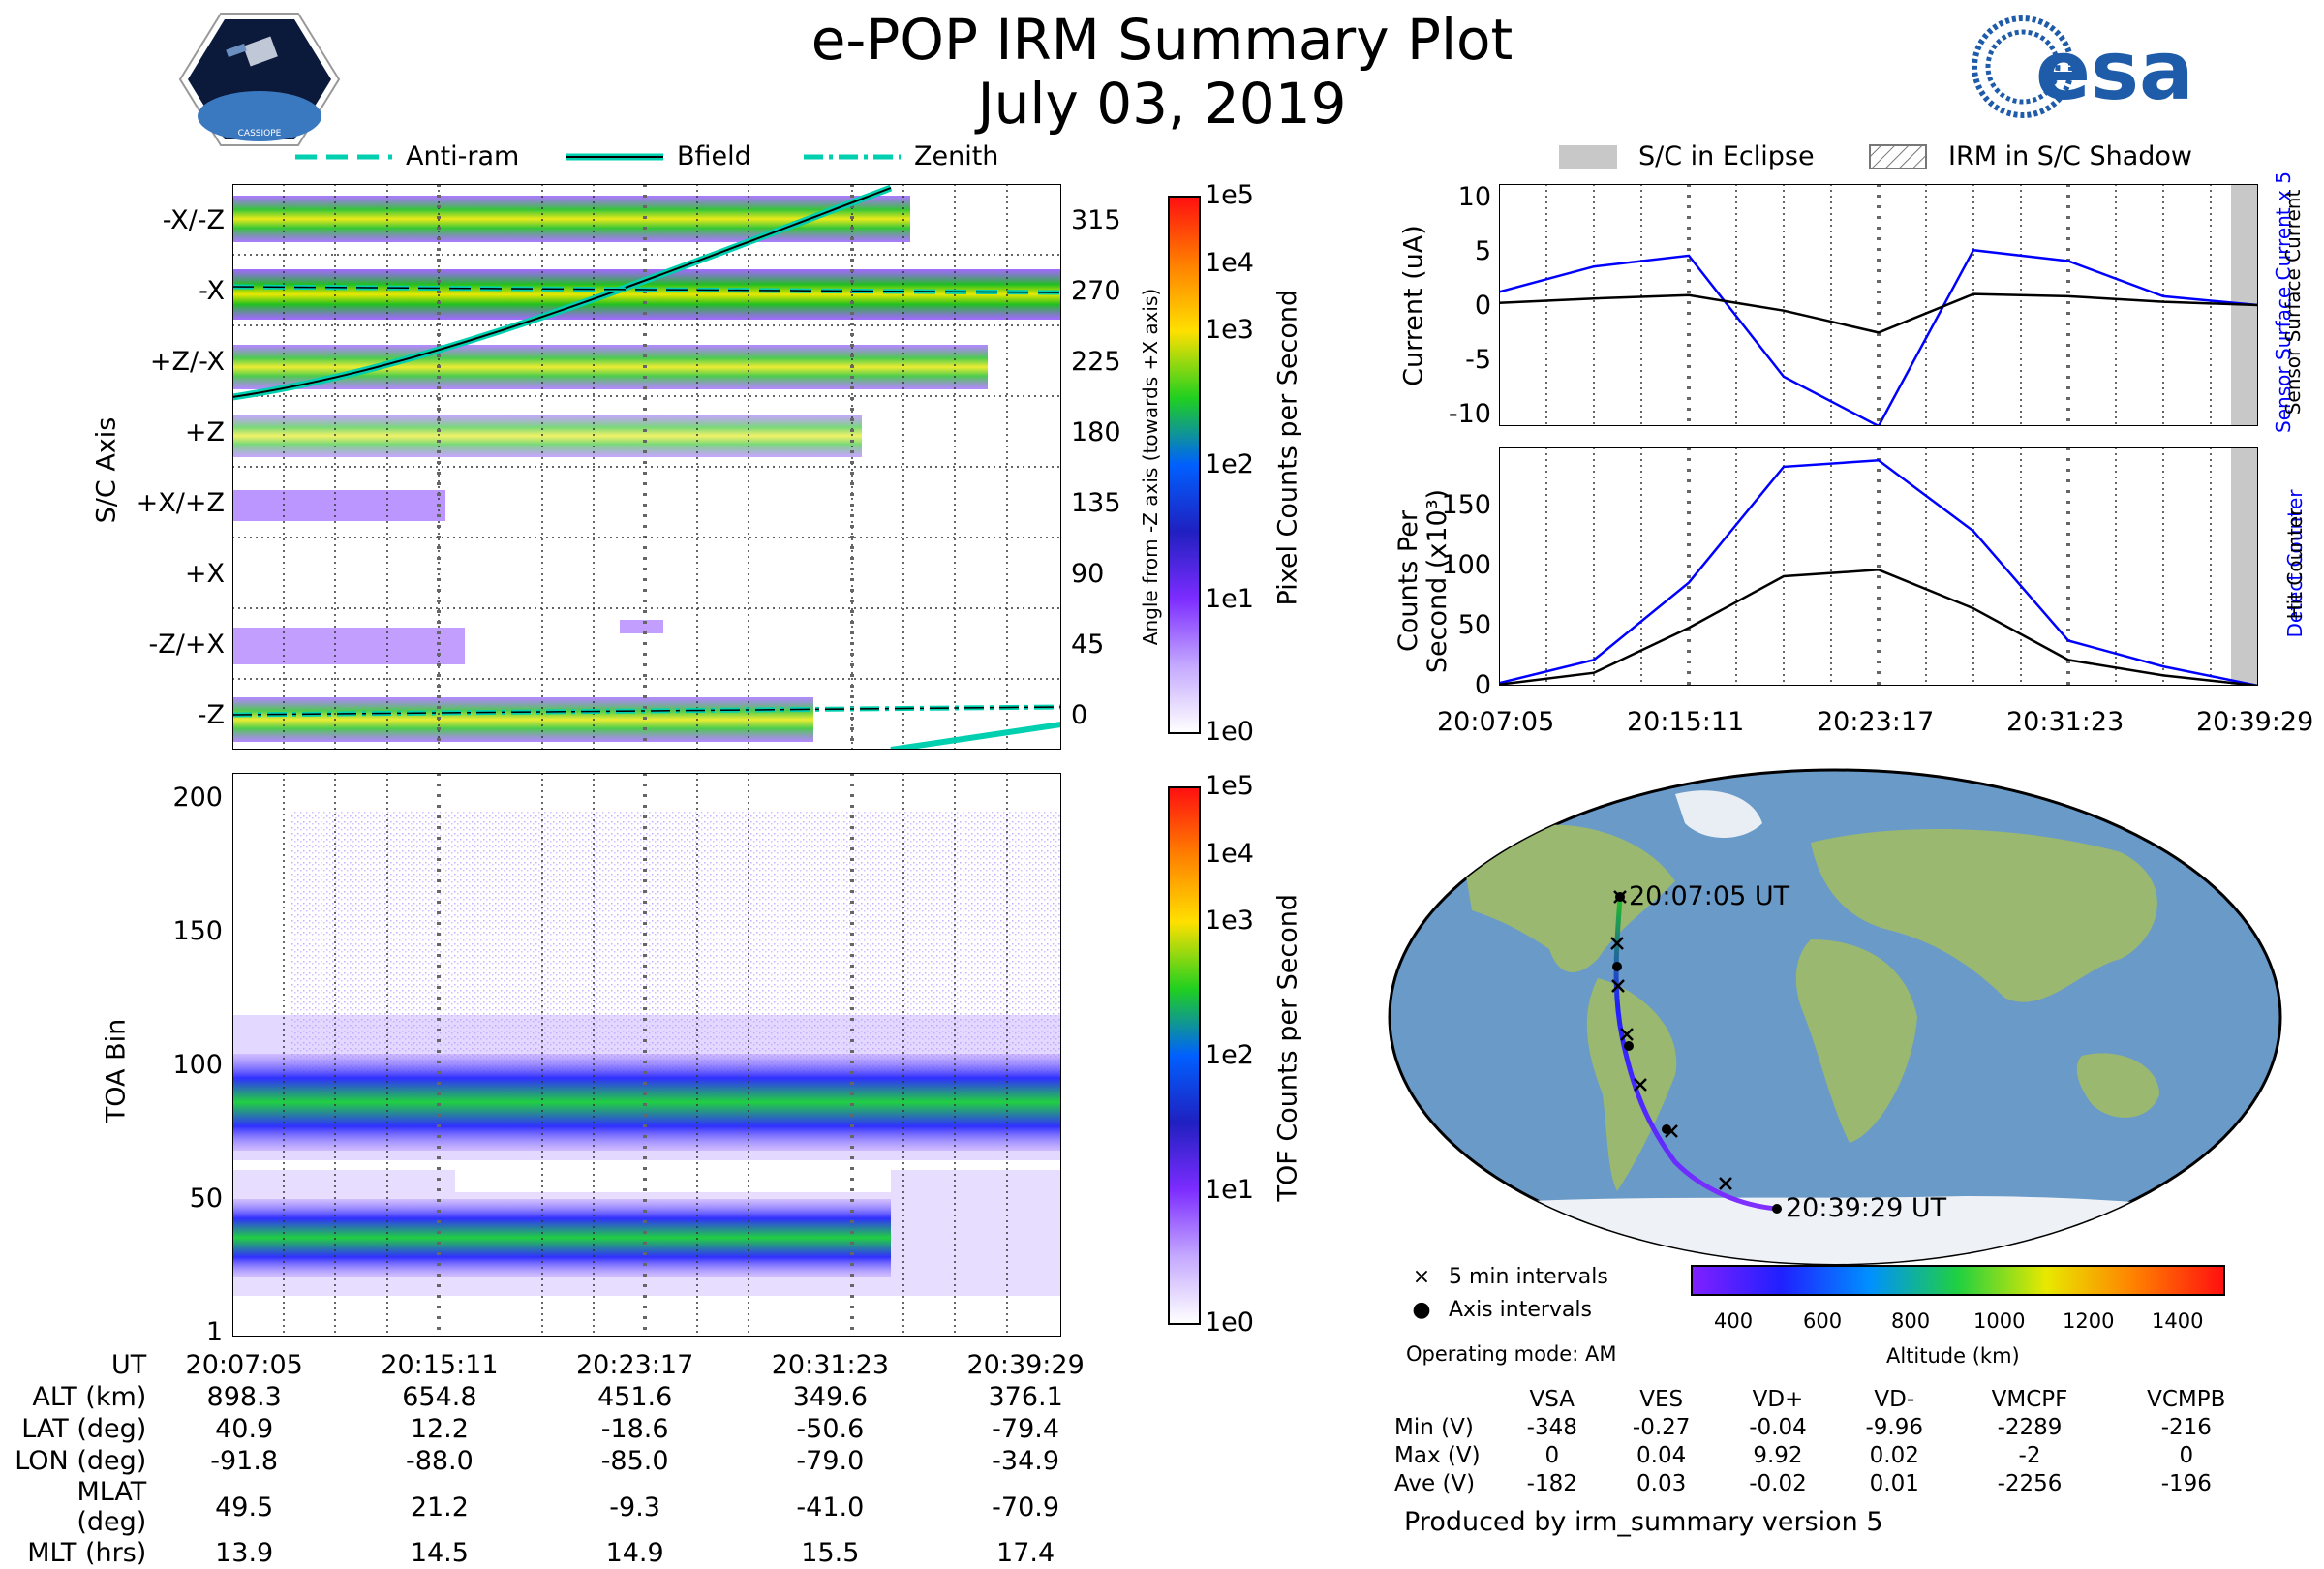 The image size is (2324, 1569). I want to click on orbit-row: ALT (km) 898.3 654.8 451.6 349.6 376.1, so click(561, 1397).